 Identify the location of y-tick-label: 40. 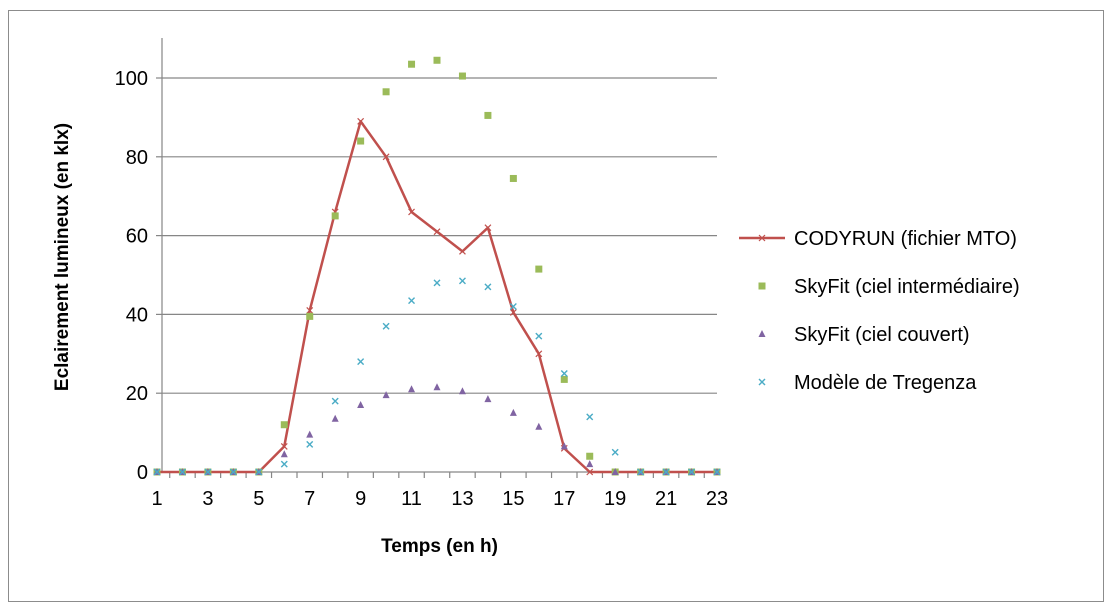
(137, 315).